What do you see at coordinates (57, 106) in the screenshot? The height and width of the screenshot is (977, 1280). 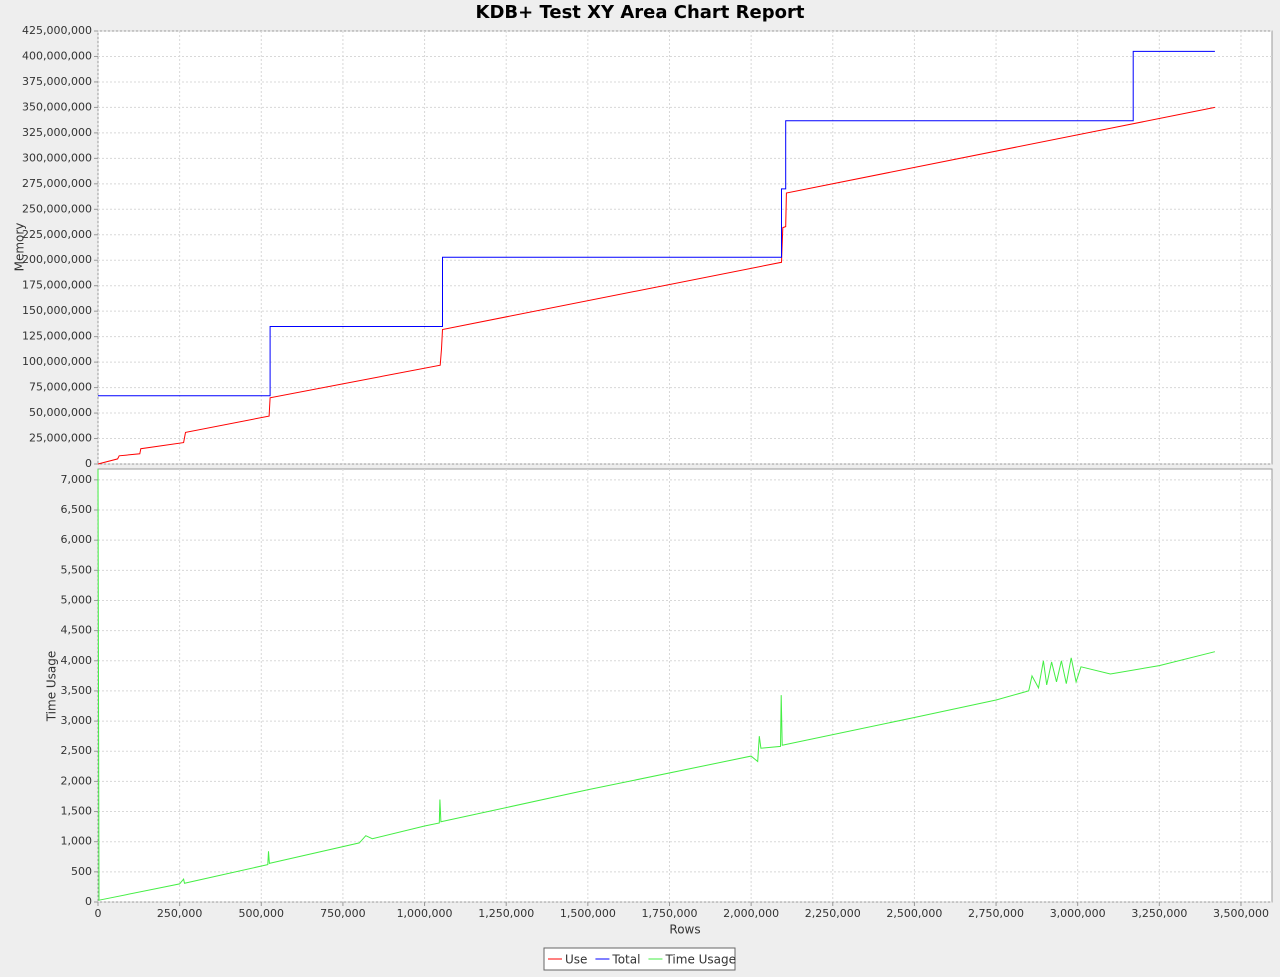 I see `y-tick-label: 350,000,000` at bounding box center [57, 106].